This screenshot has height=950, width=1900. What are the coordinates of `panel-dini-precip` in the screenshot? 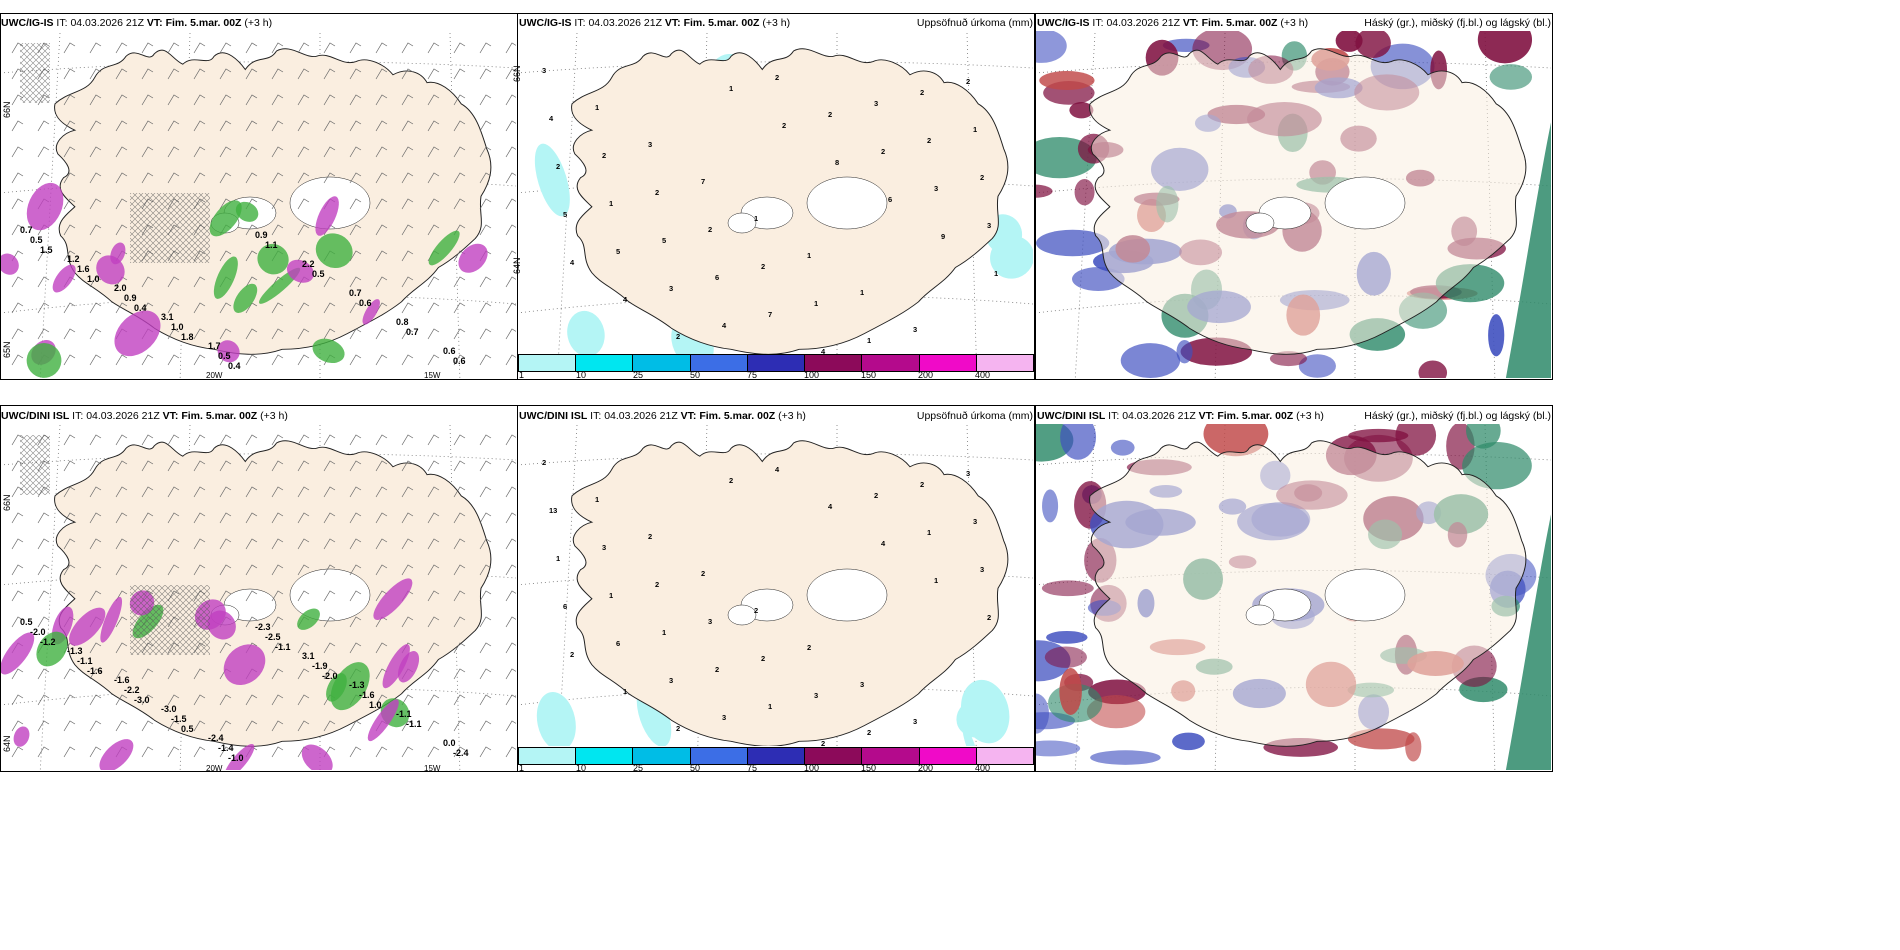 It's located at (776, 588).